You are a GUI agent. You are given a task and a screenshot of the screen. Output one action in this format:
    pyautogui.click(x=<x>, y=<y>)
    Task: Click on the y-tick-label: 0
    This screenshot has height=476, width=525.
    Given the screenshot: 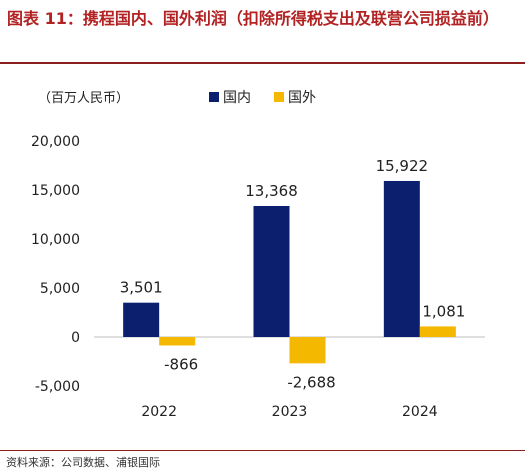 What is the action you would take?
    pyautogui.click(x=75, y=338)
    